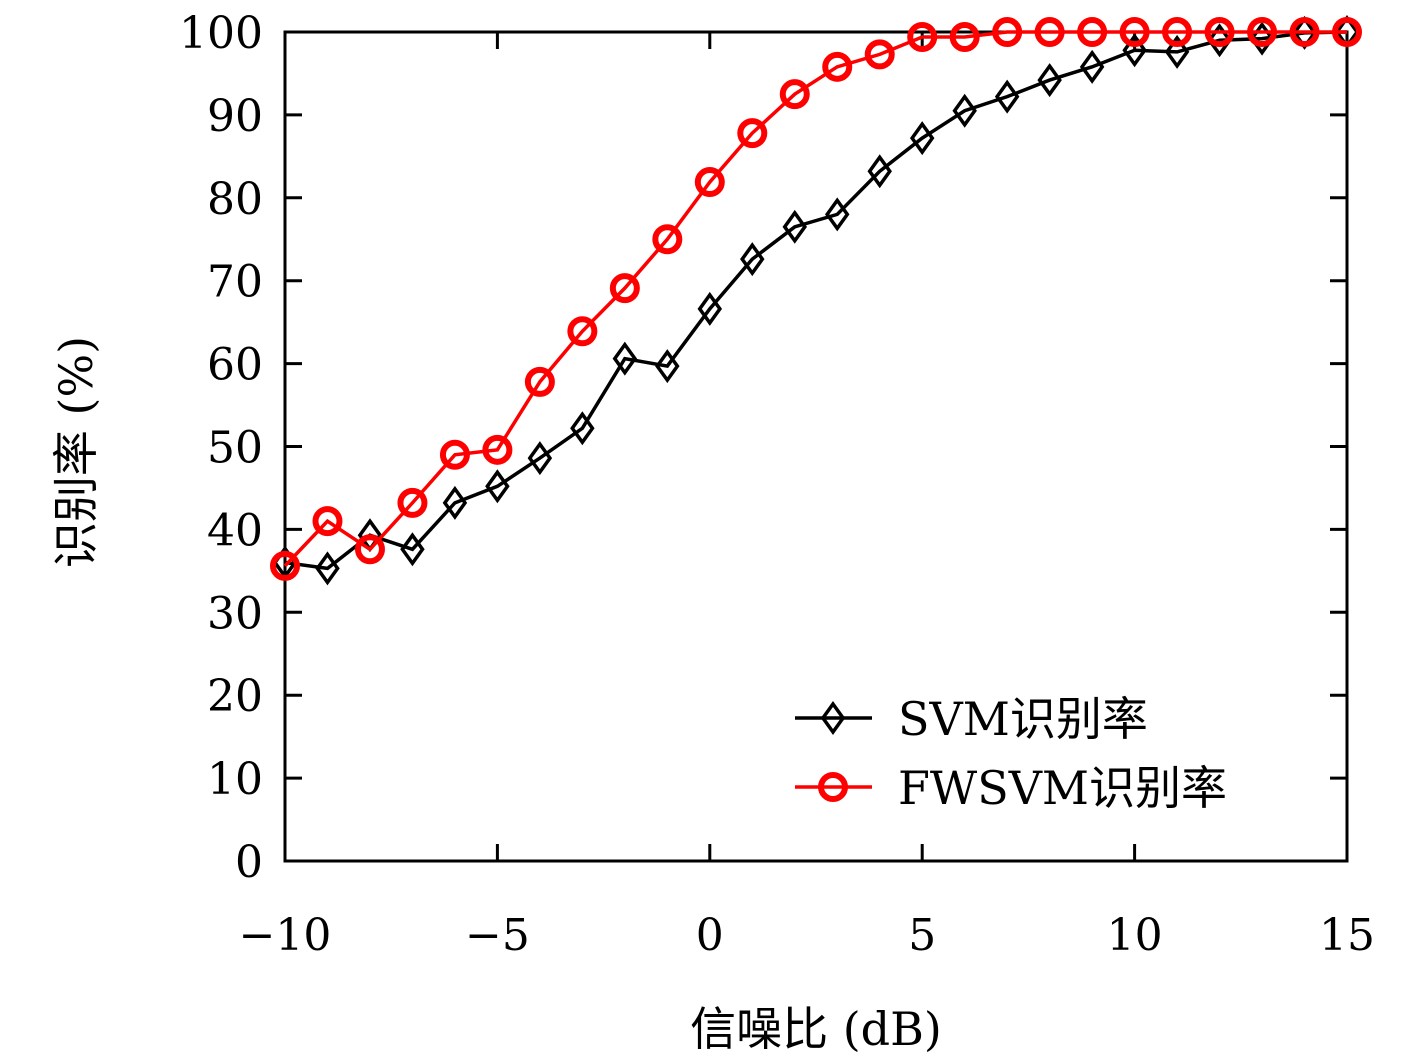  I want to click on y-tick-label: 50, so click(235, 448).